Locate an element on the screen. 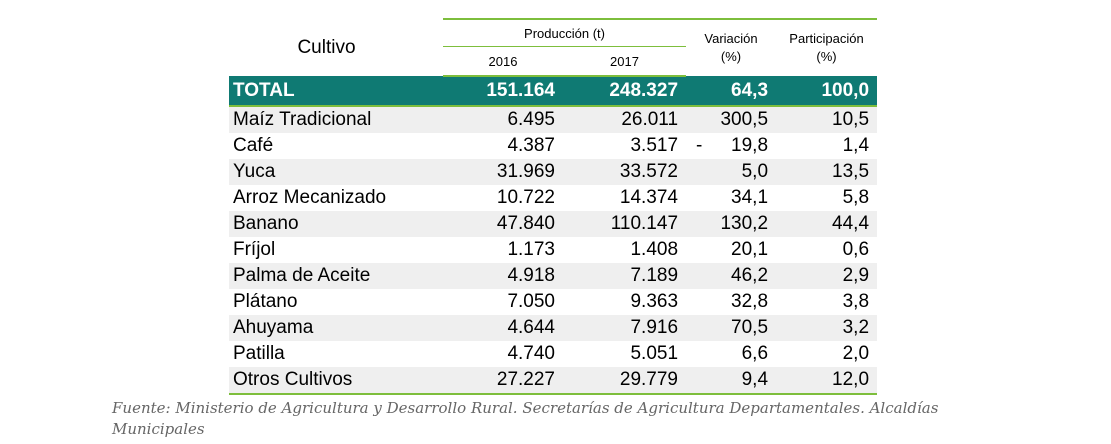 This screenshot has width=1111, height=444. participacion-cell: 0,6 is located at coordinates (827, 250).